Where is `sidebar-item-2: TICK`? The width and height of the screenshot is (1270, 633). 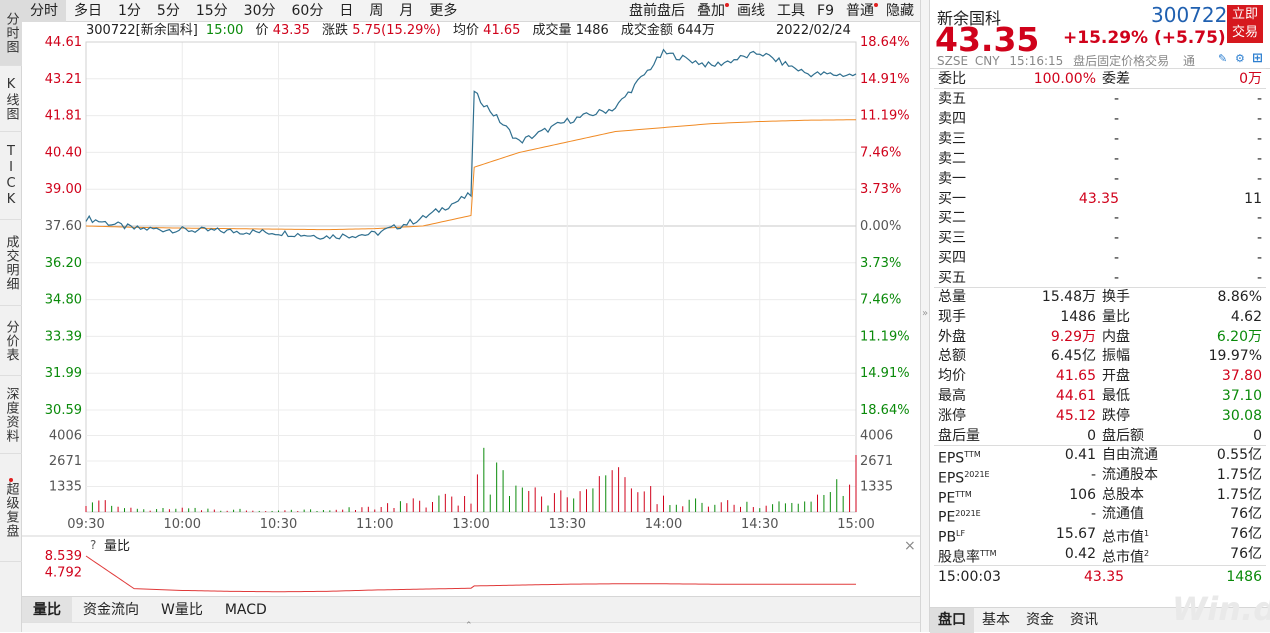
sidebar-item-2: TICK is located at coordinates (11, 176).